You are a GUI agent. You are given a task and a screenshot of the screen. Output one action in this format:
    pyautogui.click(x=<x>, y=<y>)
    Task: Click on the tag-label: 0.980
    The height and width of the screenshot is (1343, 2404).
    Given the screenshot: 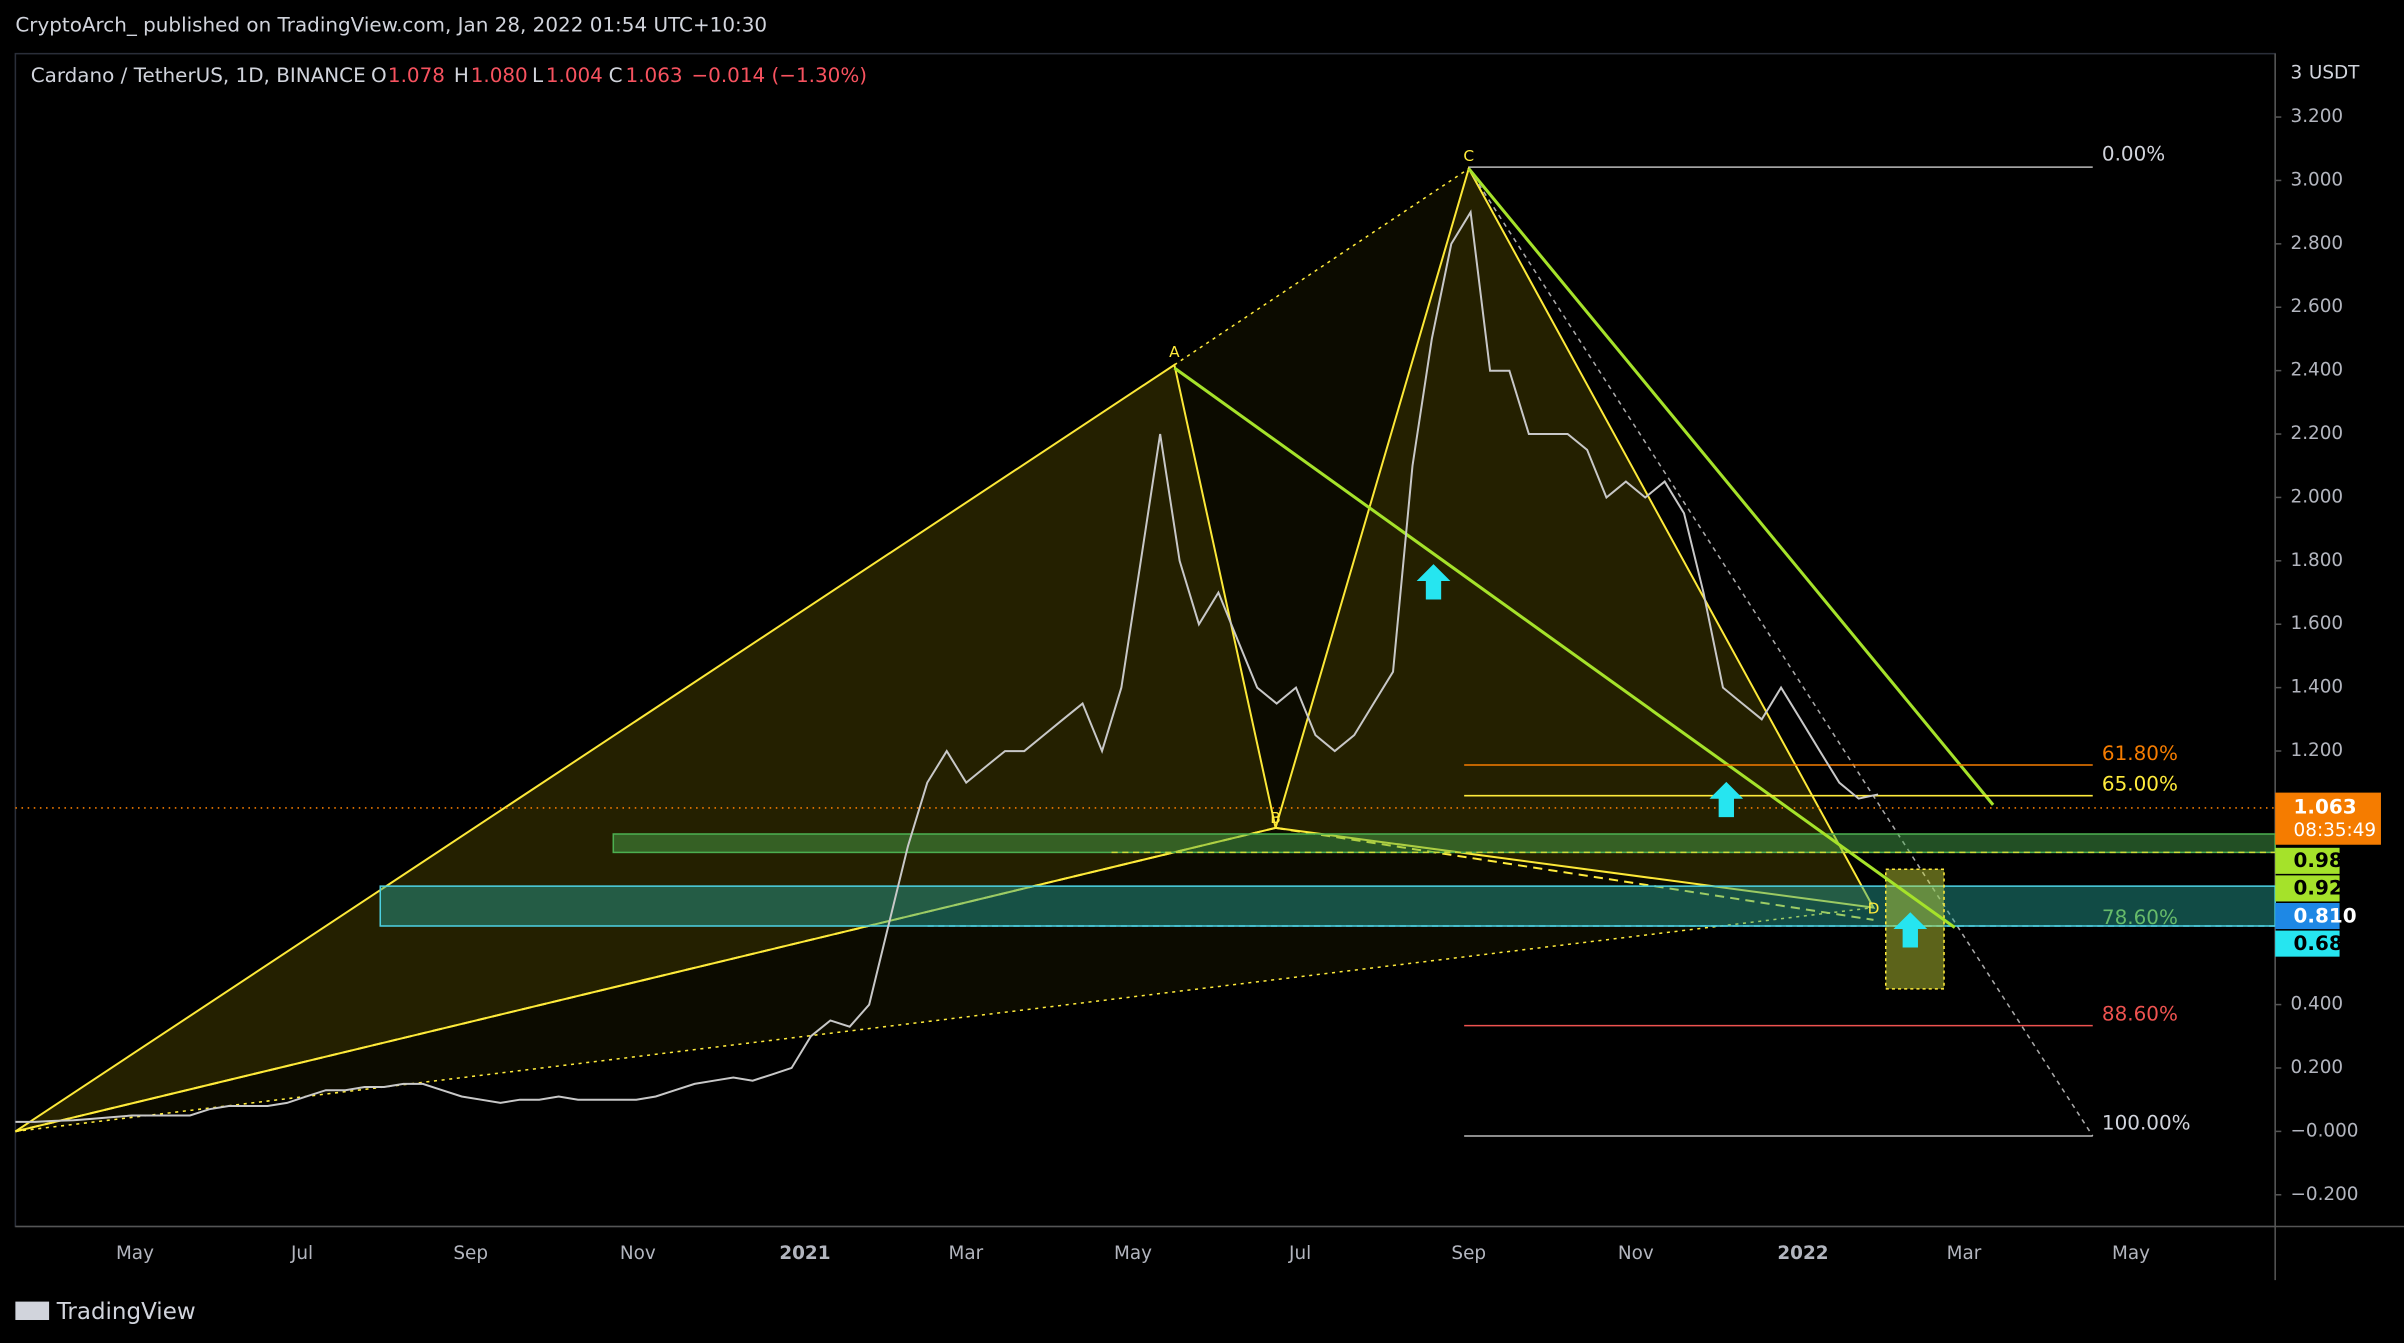 What is the action you would take?
    pyautogui.click(x=2325, y=860)
    